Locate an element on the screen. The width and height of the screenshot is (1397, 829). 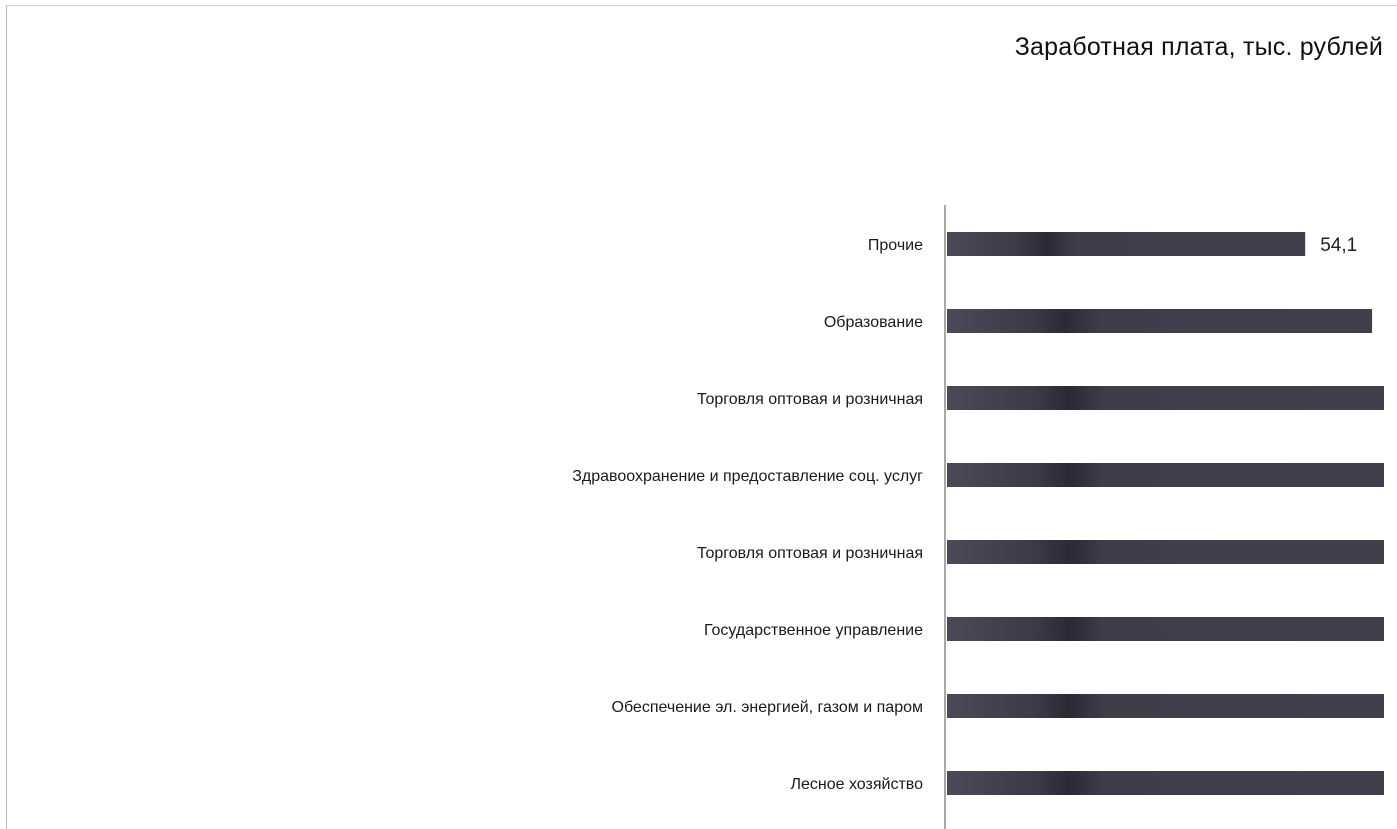
category-label: Прочие is located at coordinates (895, 245).